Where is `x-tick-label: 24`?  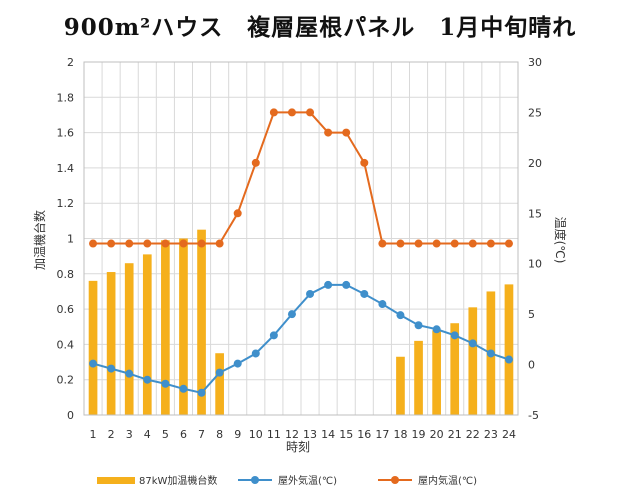
x-tick-label: 24 is located at coordinates (509, 434).